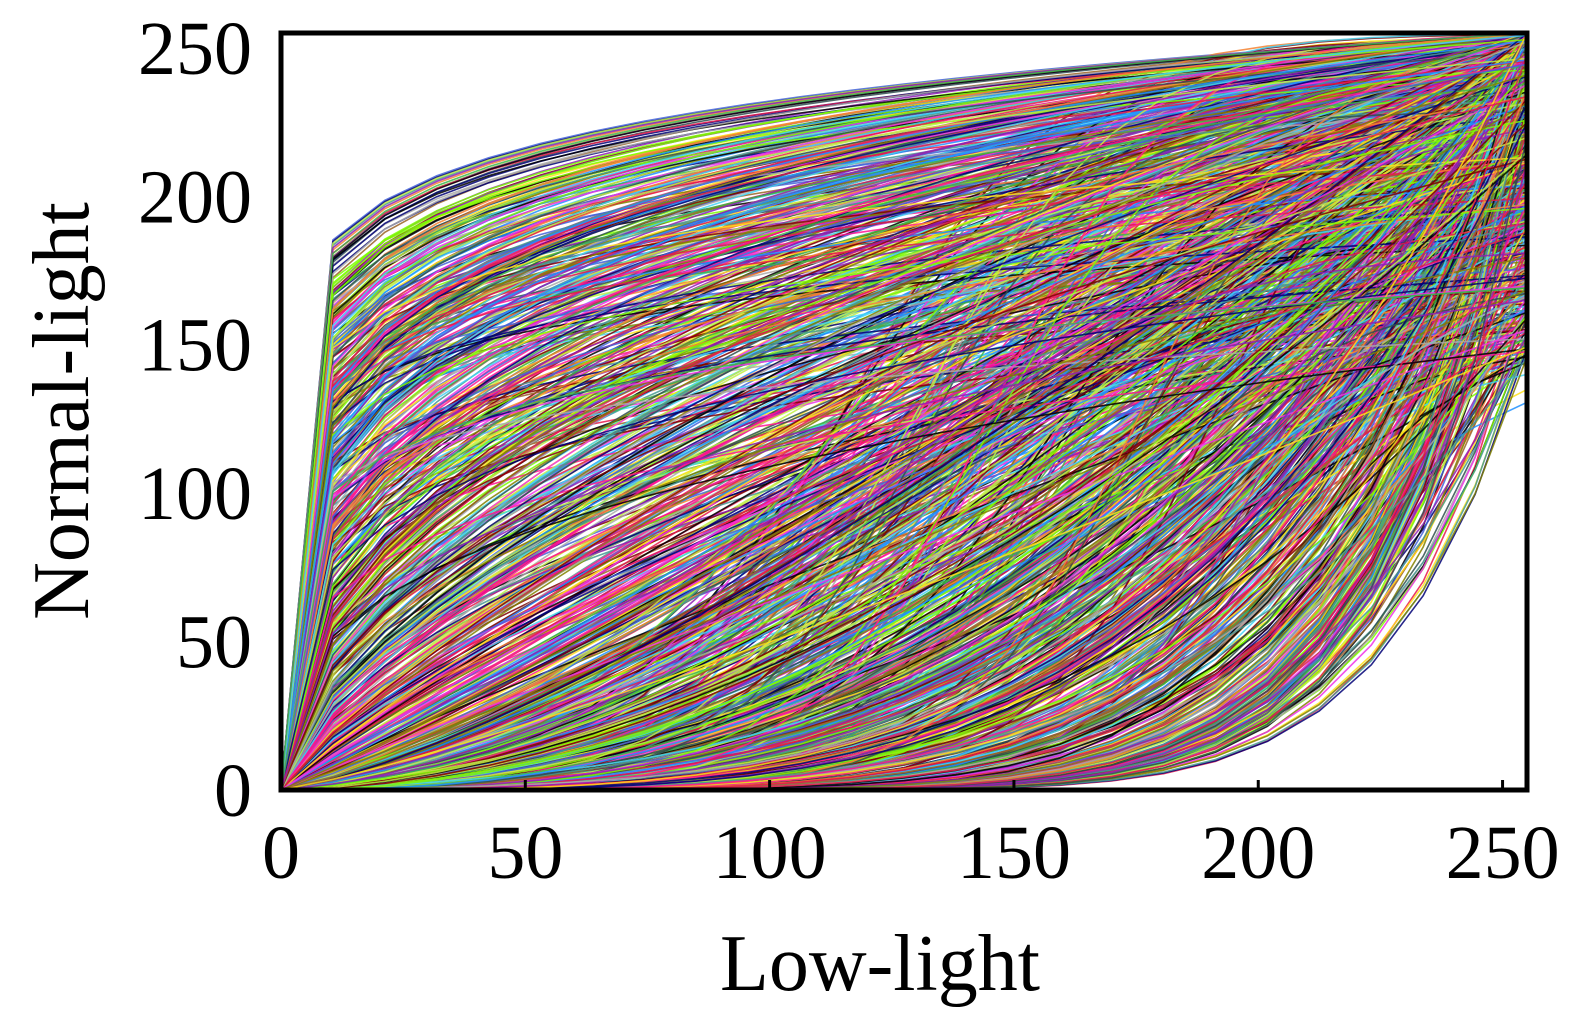  What do you see at coordinates (281, 853) in the screenshot?
I see `x-tick-label: 0` at bounding box center [281, 853].